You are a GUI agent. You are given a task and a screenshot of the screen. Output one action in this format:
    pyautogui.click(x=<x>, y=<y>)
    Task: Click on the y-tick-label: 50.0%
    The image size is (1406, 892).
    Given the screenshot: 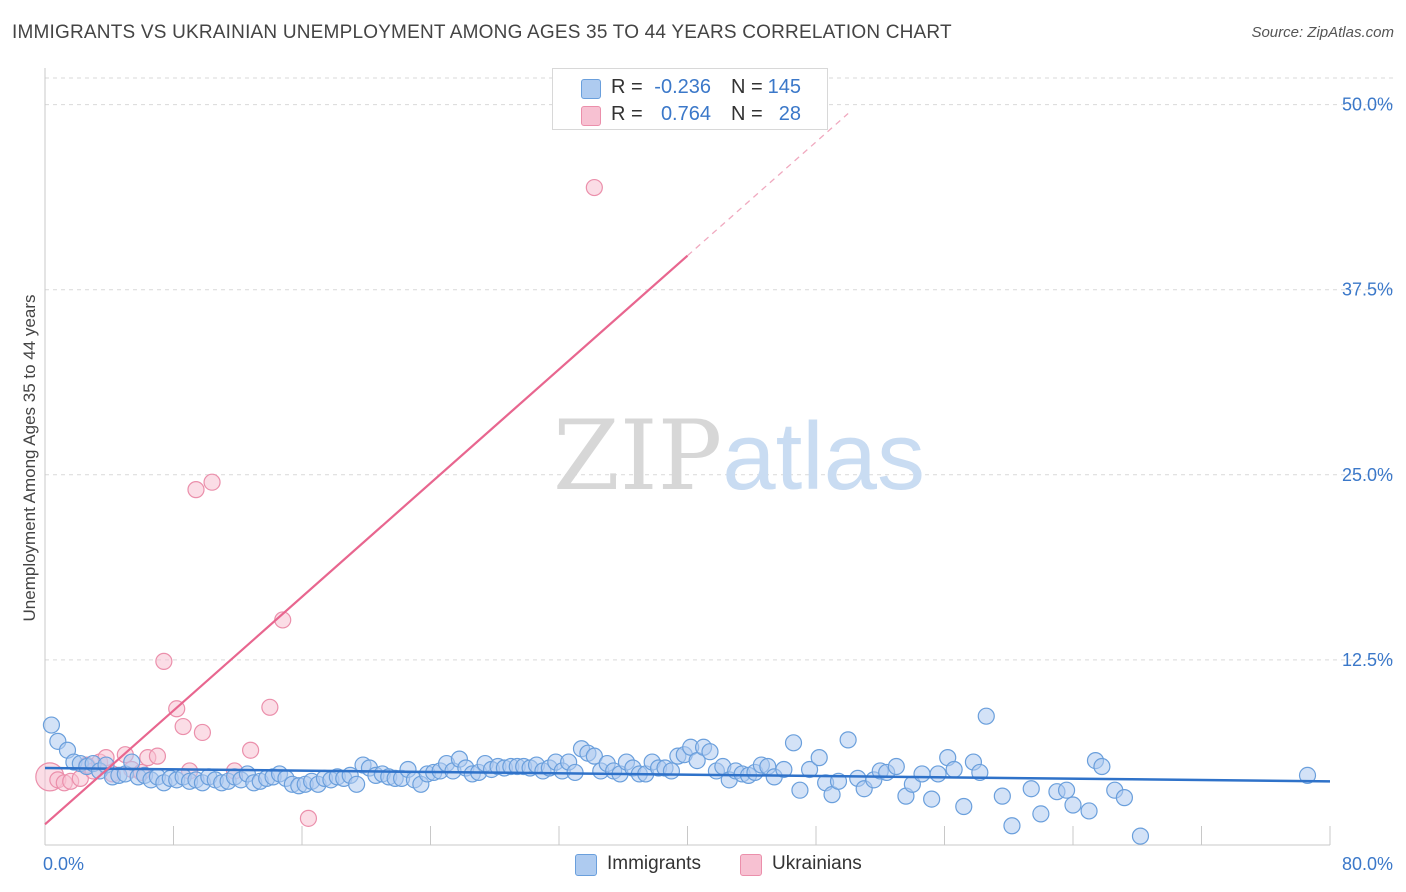 What is the action you would take?
    pyautogui.click(x=1367, y=105)
    